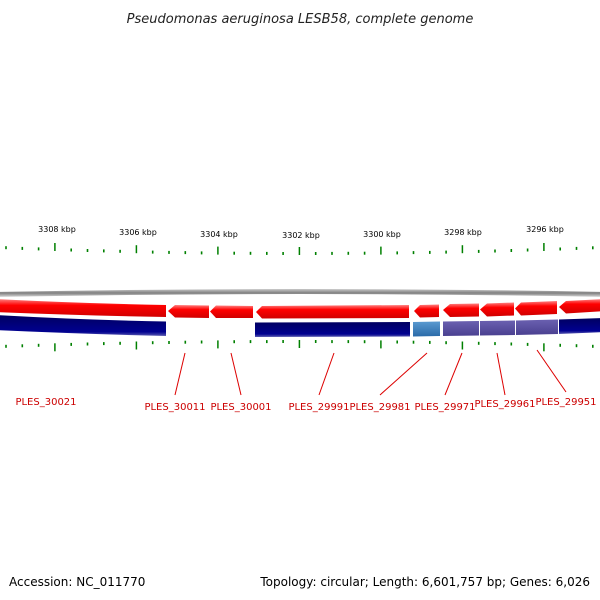 This screenshot has width=600, height=600. What do you see at coordinates (45, 402) in the screenshot?
I see `gene-label: PLES_30021` at bounding box center [45, 402].